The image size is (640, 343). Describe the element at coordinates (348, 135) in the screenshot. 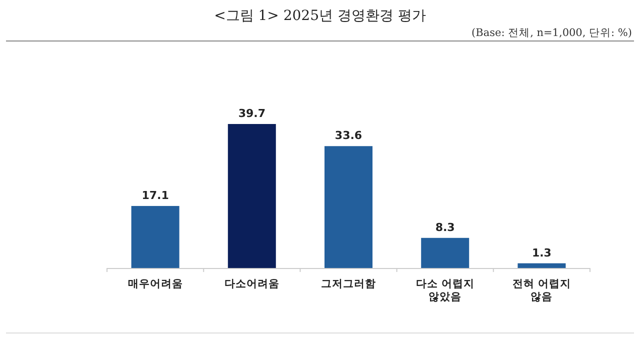

I see `data-label: 33.6` at that location.